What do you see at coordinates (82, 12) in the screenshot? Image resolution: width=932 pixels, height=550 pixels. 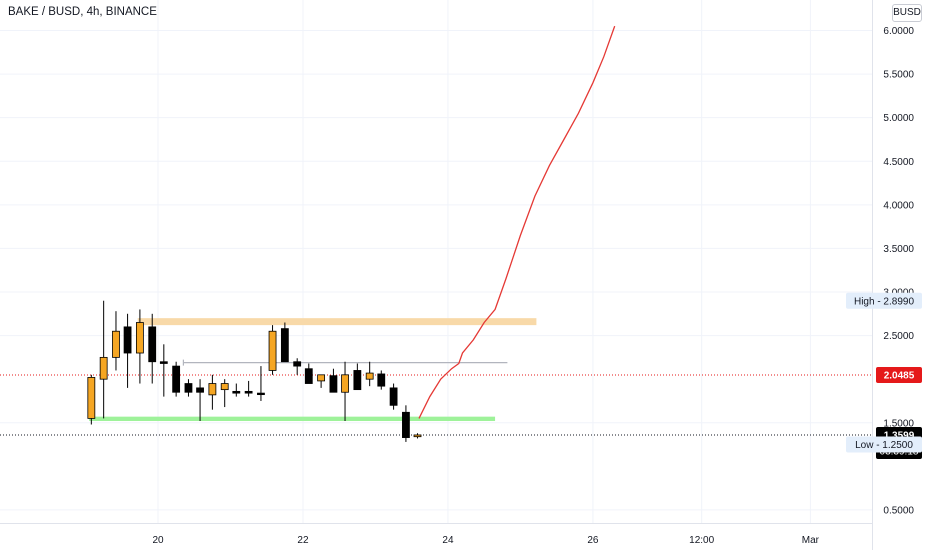 I see `symbol-title: BAKE / BUSD, 4h, BINANCE` at bounding box center [82, 12].